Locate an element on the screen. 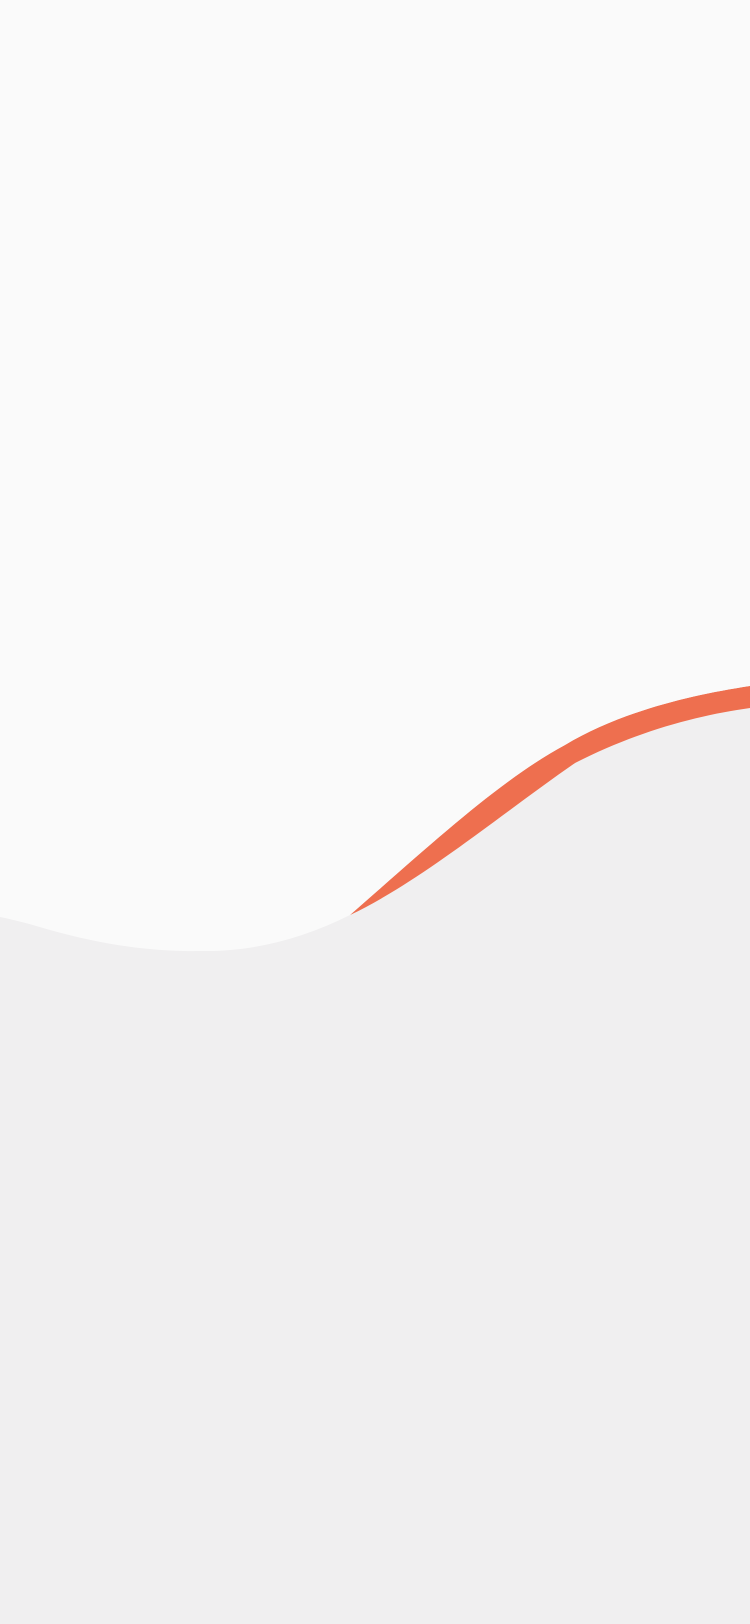  wave-accent-band is located at coordinates (550, 800).